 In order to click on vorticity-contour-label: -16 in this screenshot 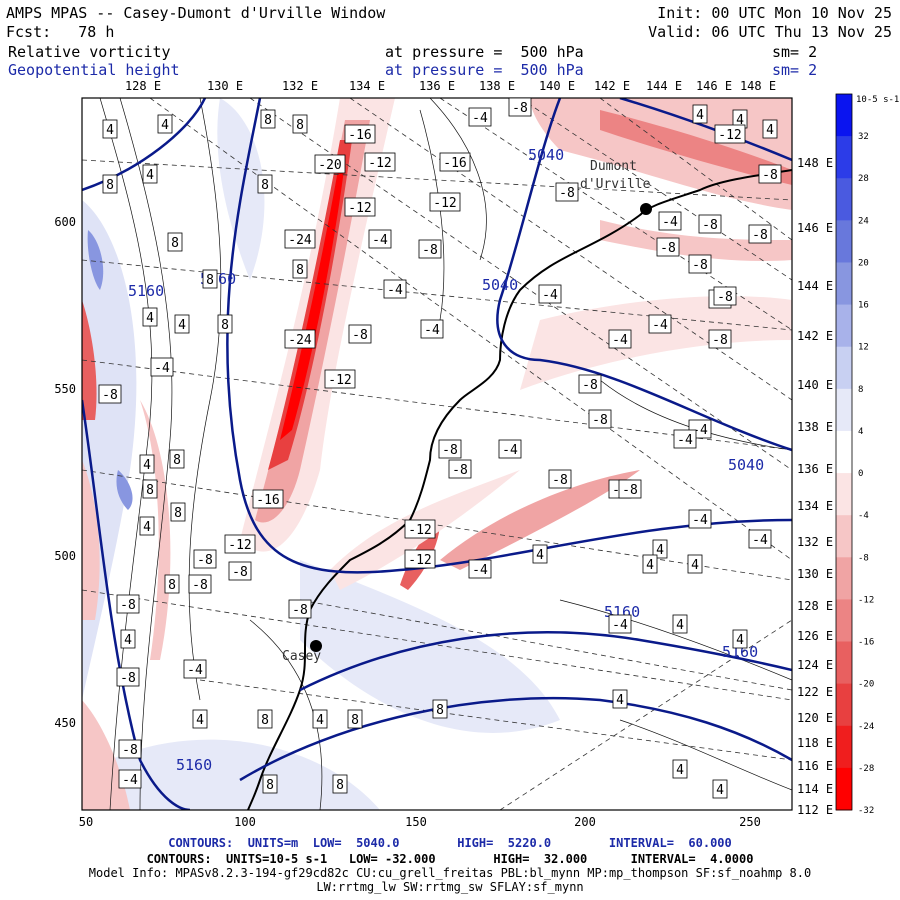, I will do `click(455, 162)`.